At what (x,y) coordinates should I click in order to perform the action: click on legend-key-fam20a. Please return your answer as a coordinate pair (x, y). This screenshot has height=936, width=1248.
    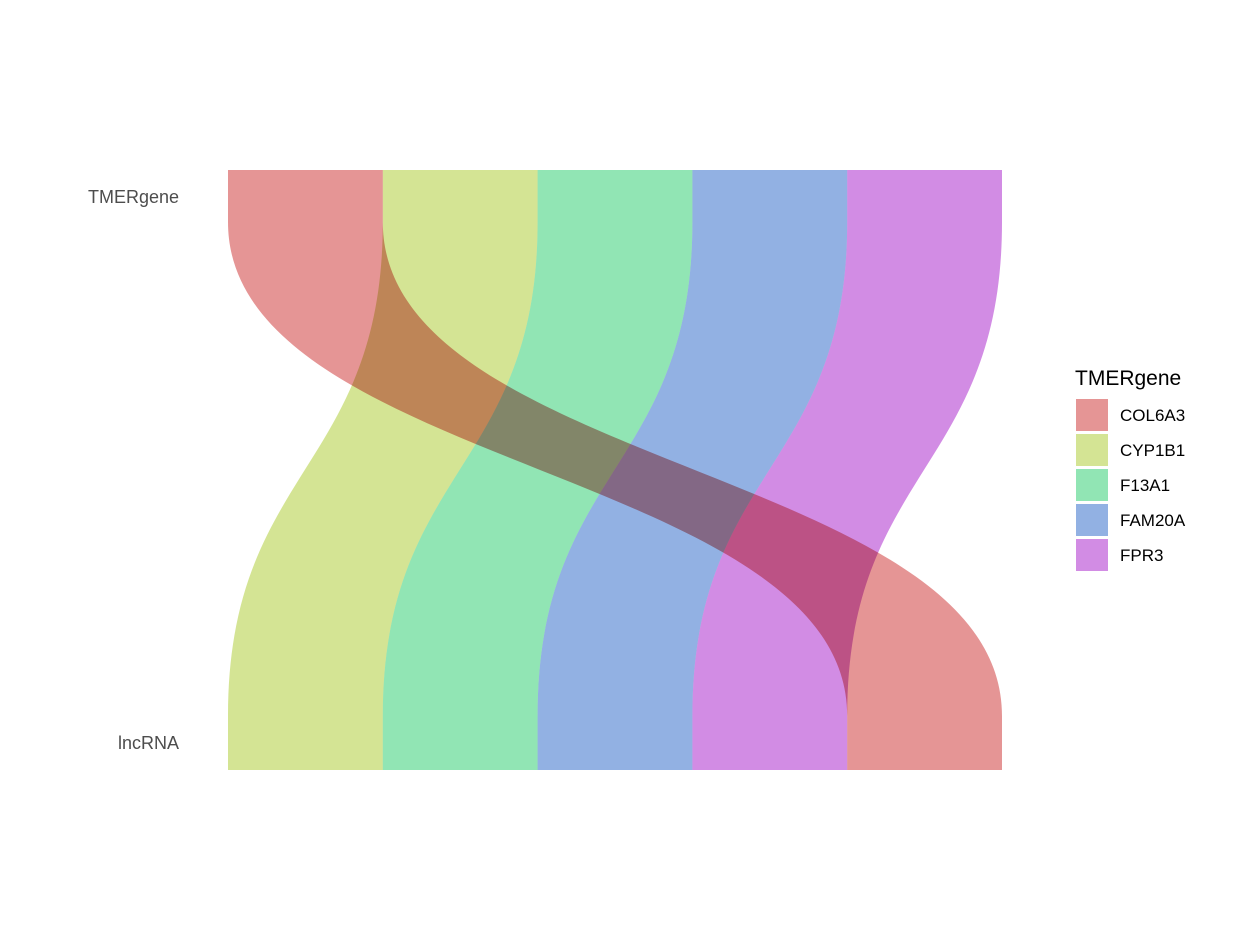
    Looking at the image, I should click on (1092, 520).